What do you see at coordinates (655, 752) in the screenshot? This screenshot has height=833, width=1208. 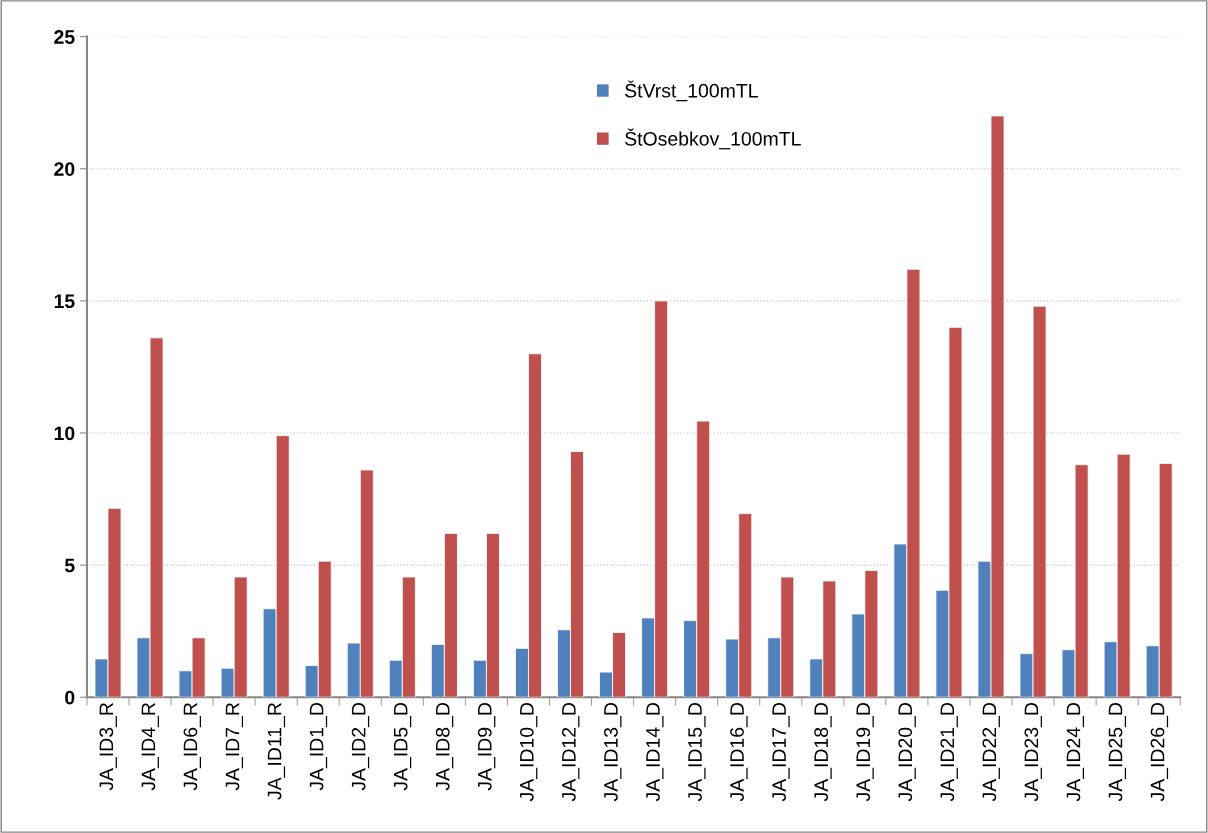 I see `x-tick-label: JA_ID14_D` at bounding box center [655, 752].